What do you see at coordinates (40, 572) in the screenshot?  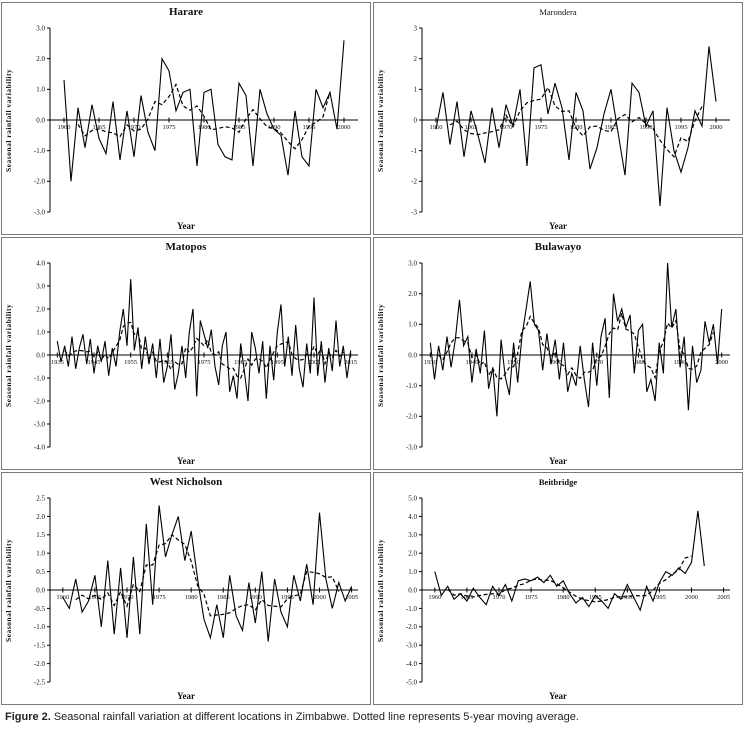 I see `svg-text: 0.5` at bounding box center [40, 572].